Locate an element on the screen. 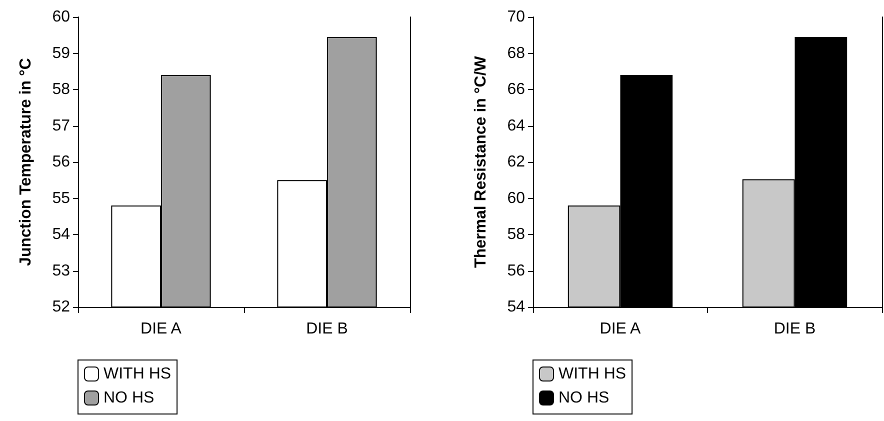 This screenshot has height=421, width=884. y-tick-label: 68 is located at coordinates (516, 53).